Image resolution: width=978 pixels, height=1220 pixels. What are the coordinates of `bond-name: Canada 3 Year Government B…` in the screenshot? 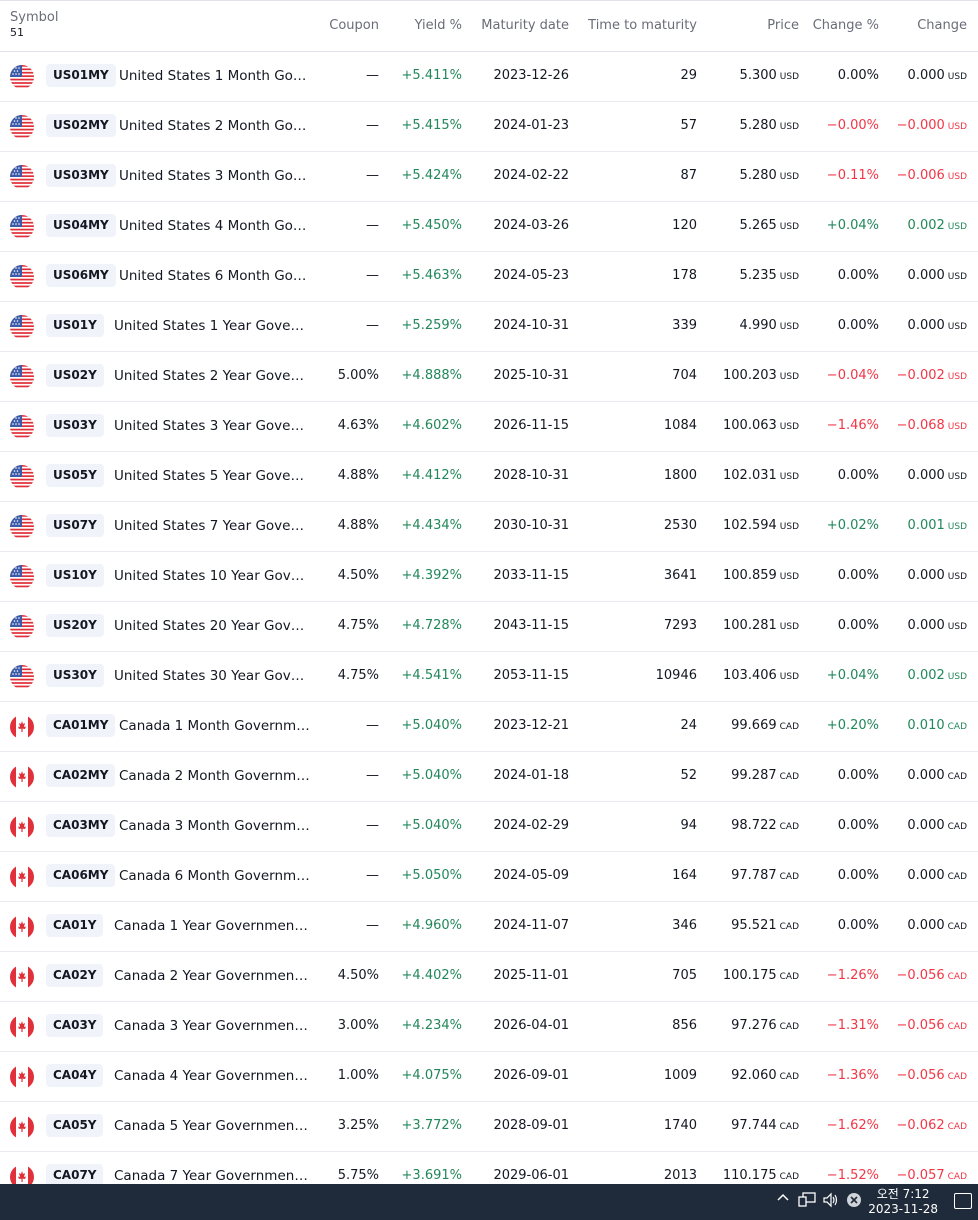 It's located at (211, 1026).